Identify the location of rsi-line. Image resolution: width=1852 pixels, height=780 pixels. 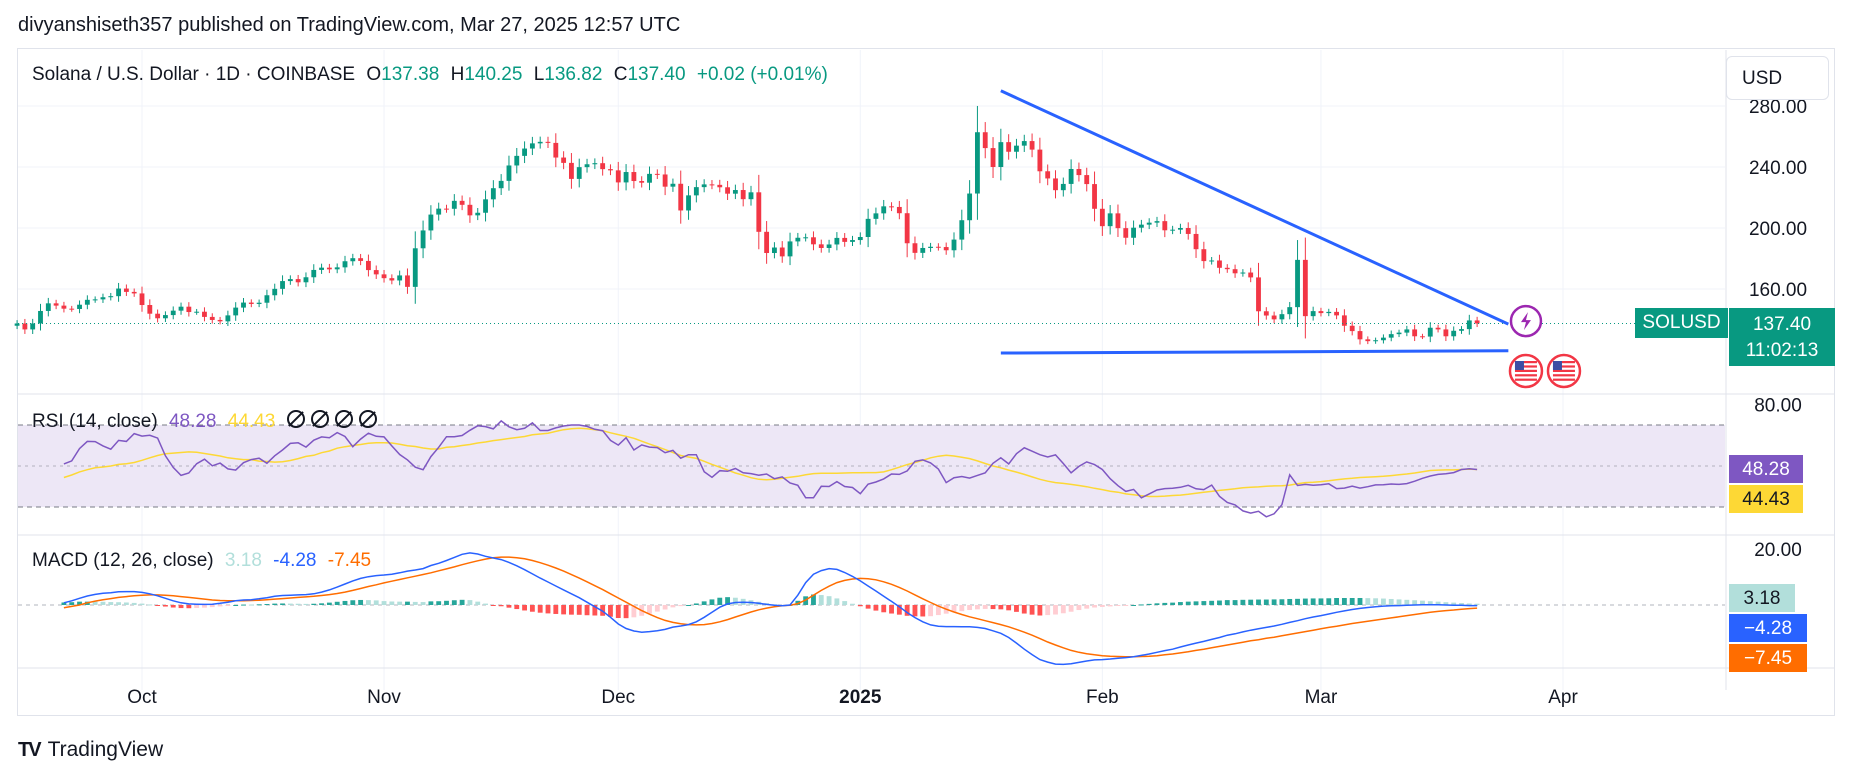
(770, 468).